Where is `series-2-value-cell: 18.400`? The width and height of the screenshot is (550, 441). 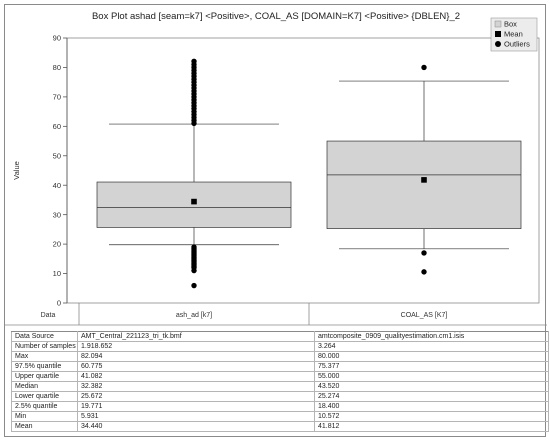 series-2-value-cell: 18.400 is located at coordinates (431, 406).